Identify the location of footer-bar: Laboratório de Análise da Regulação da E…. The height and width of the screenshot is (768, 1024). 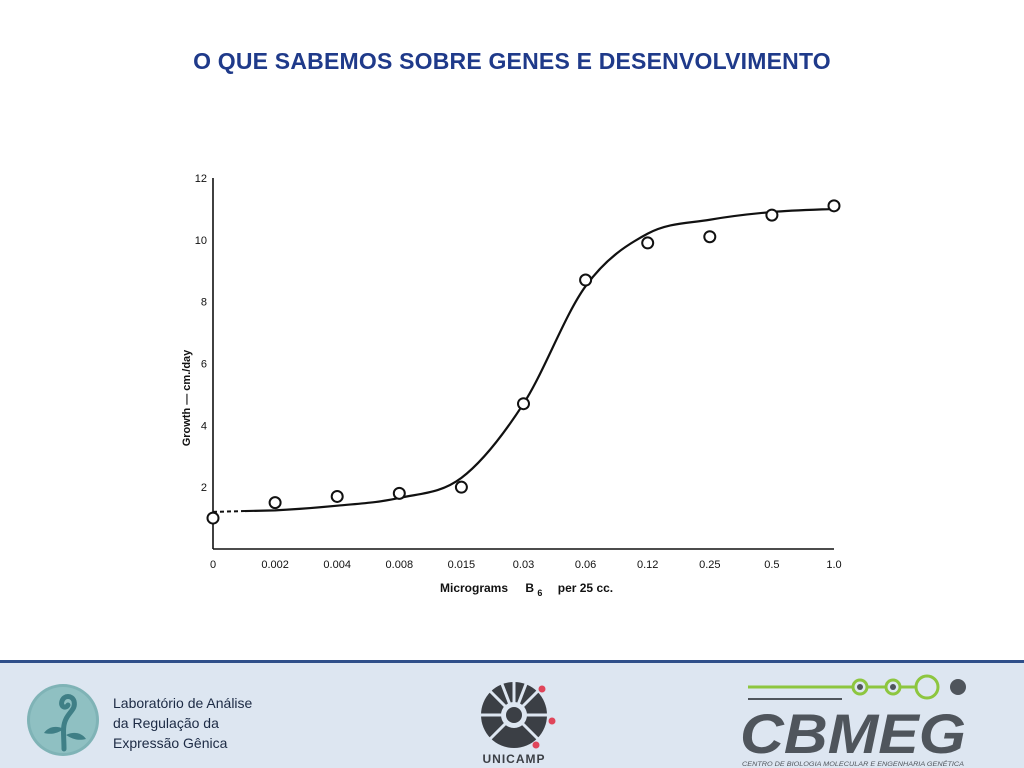
(512, 714).